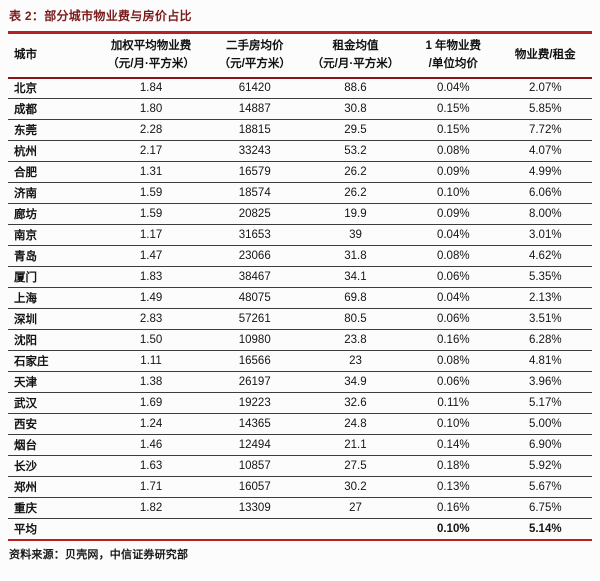 The image size is (600, 581). I want to click on cell-fee-to-rent: 8.00%, so click(545, 214).